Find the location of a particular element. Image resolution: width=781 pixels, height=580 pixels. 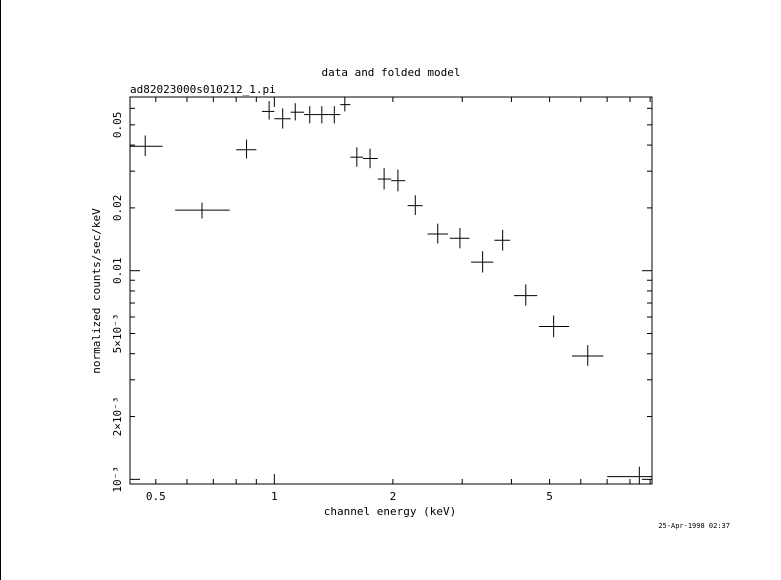

y-tick-label: 10⁻³ is located at coordinates (117, 479).